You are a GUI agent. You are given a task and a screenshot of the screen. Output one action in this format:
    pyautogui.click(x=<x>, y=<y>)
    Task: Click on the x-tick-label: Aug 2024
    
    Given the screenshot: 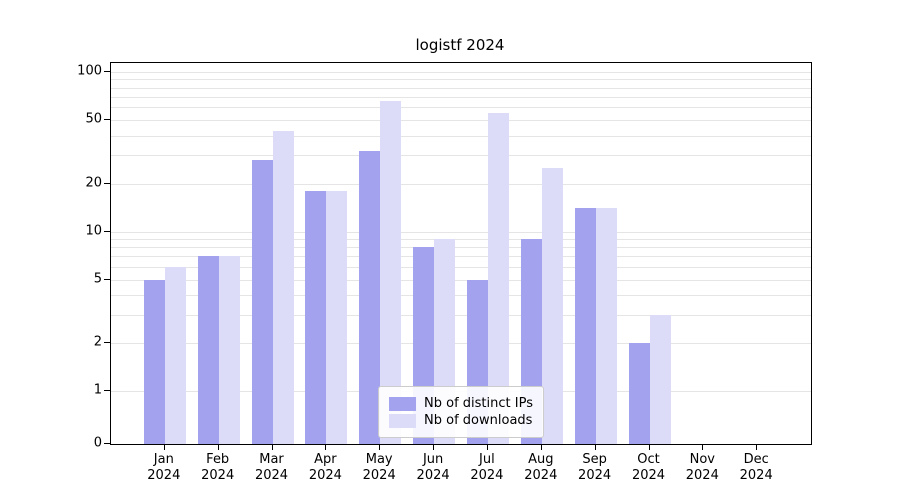 What is the action you would take?
    pyautogui.click(x=541, y=468)
    